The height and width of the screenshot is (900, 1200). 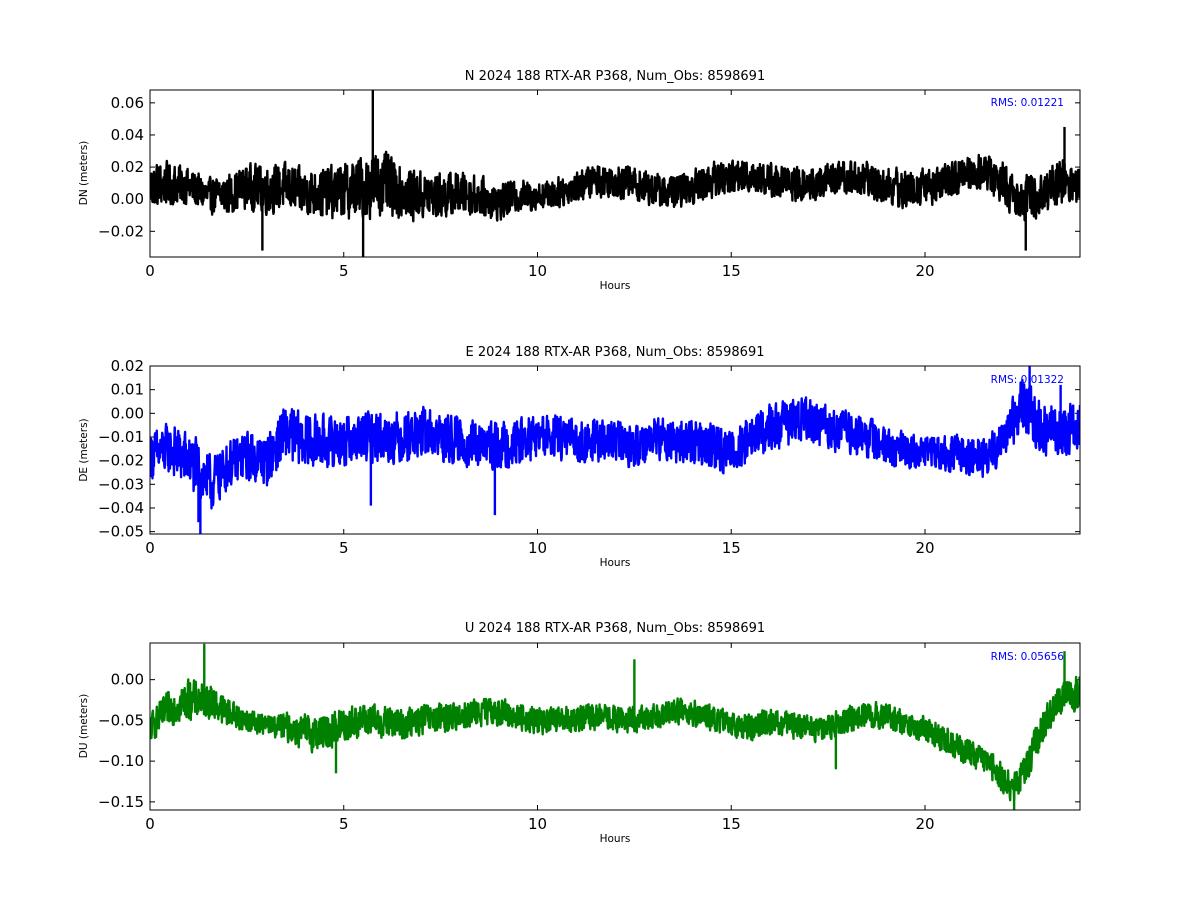 What do you see at coordinates (1028, 657) in the screenshot?
I see `rms-annotation: RMS: 0.05656` at bounding box center [1028, 657].